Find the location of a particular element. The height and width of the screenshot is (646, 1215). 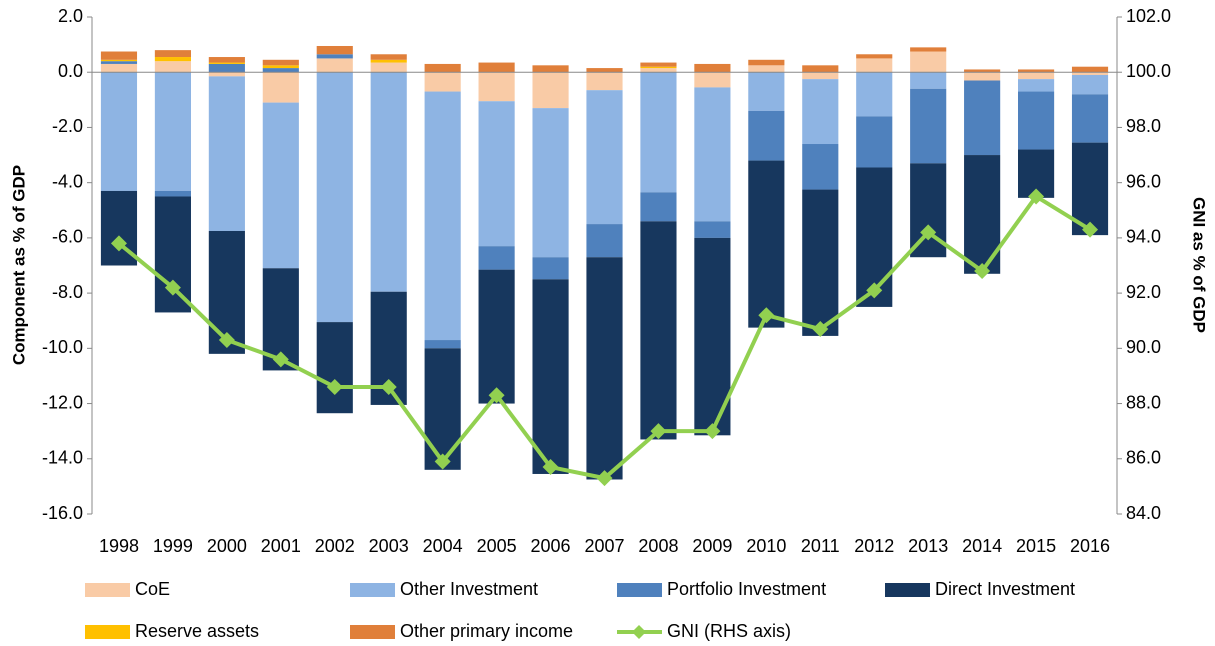

y-axis-title: Component as % of GDP is located at coordinates (18, 265).